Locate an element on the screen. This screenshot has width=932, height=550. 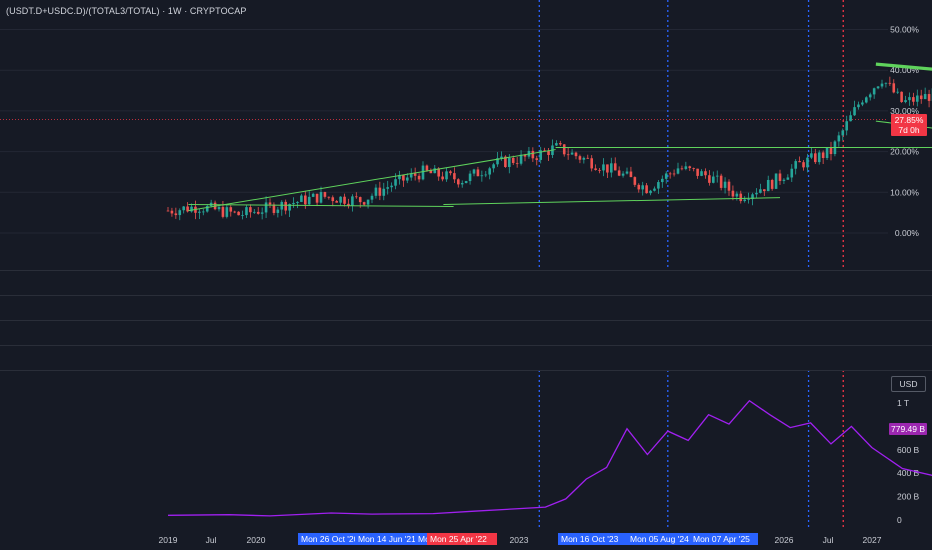
marker-date-tag: Mon 05 Aug '24 is located at coordinates (660, 539).